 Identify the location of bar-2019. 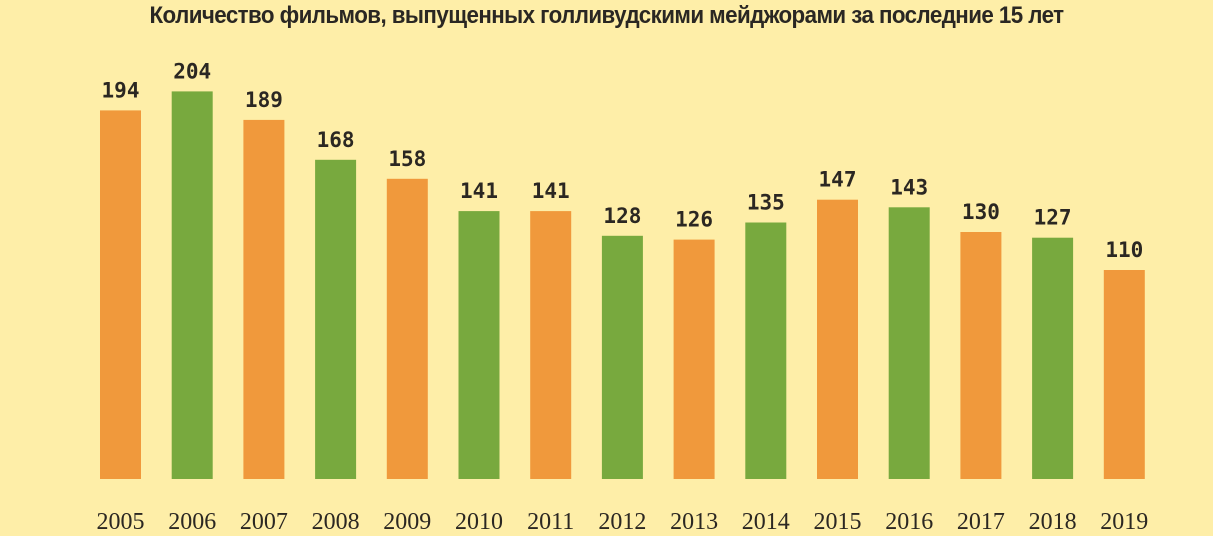
(1124, 374).